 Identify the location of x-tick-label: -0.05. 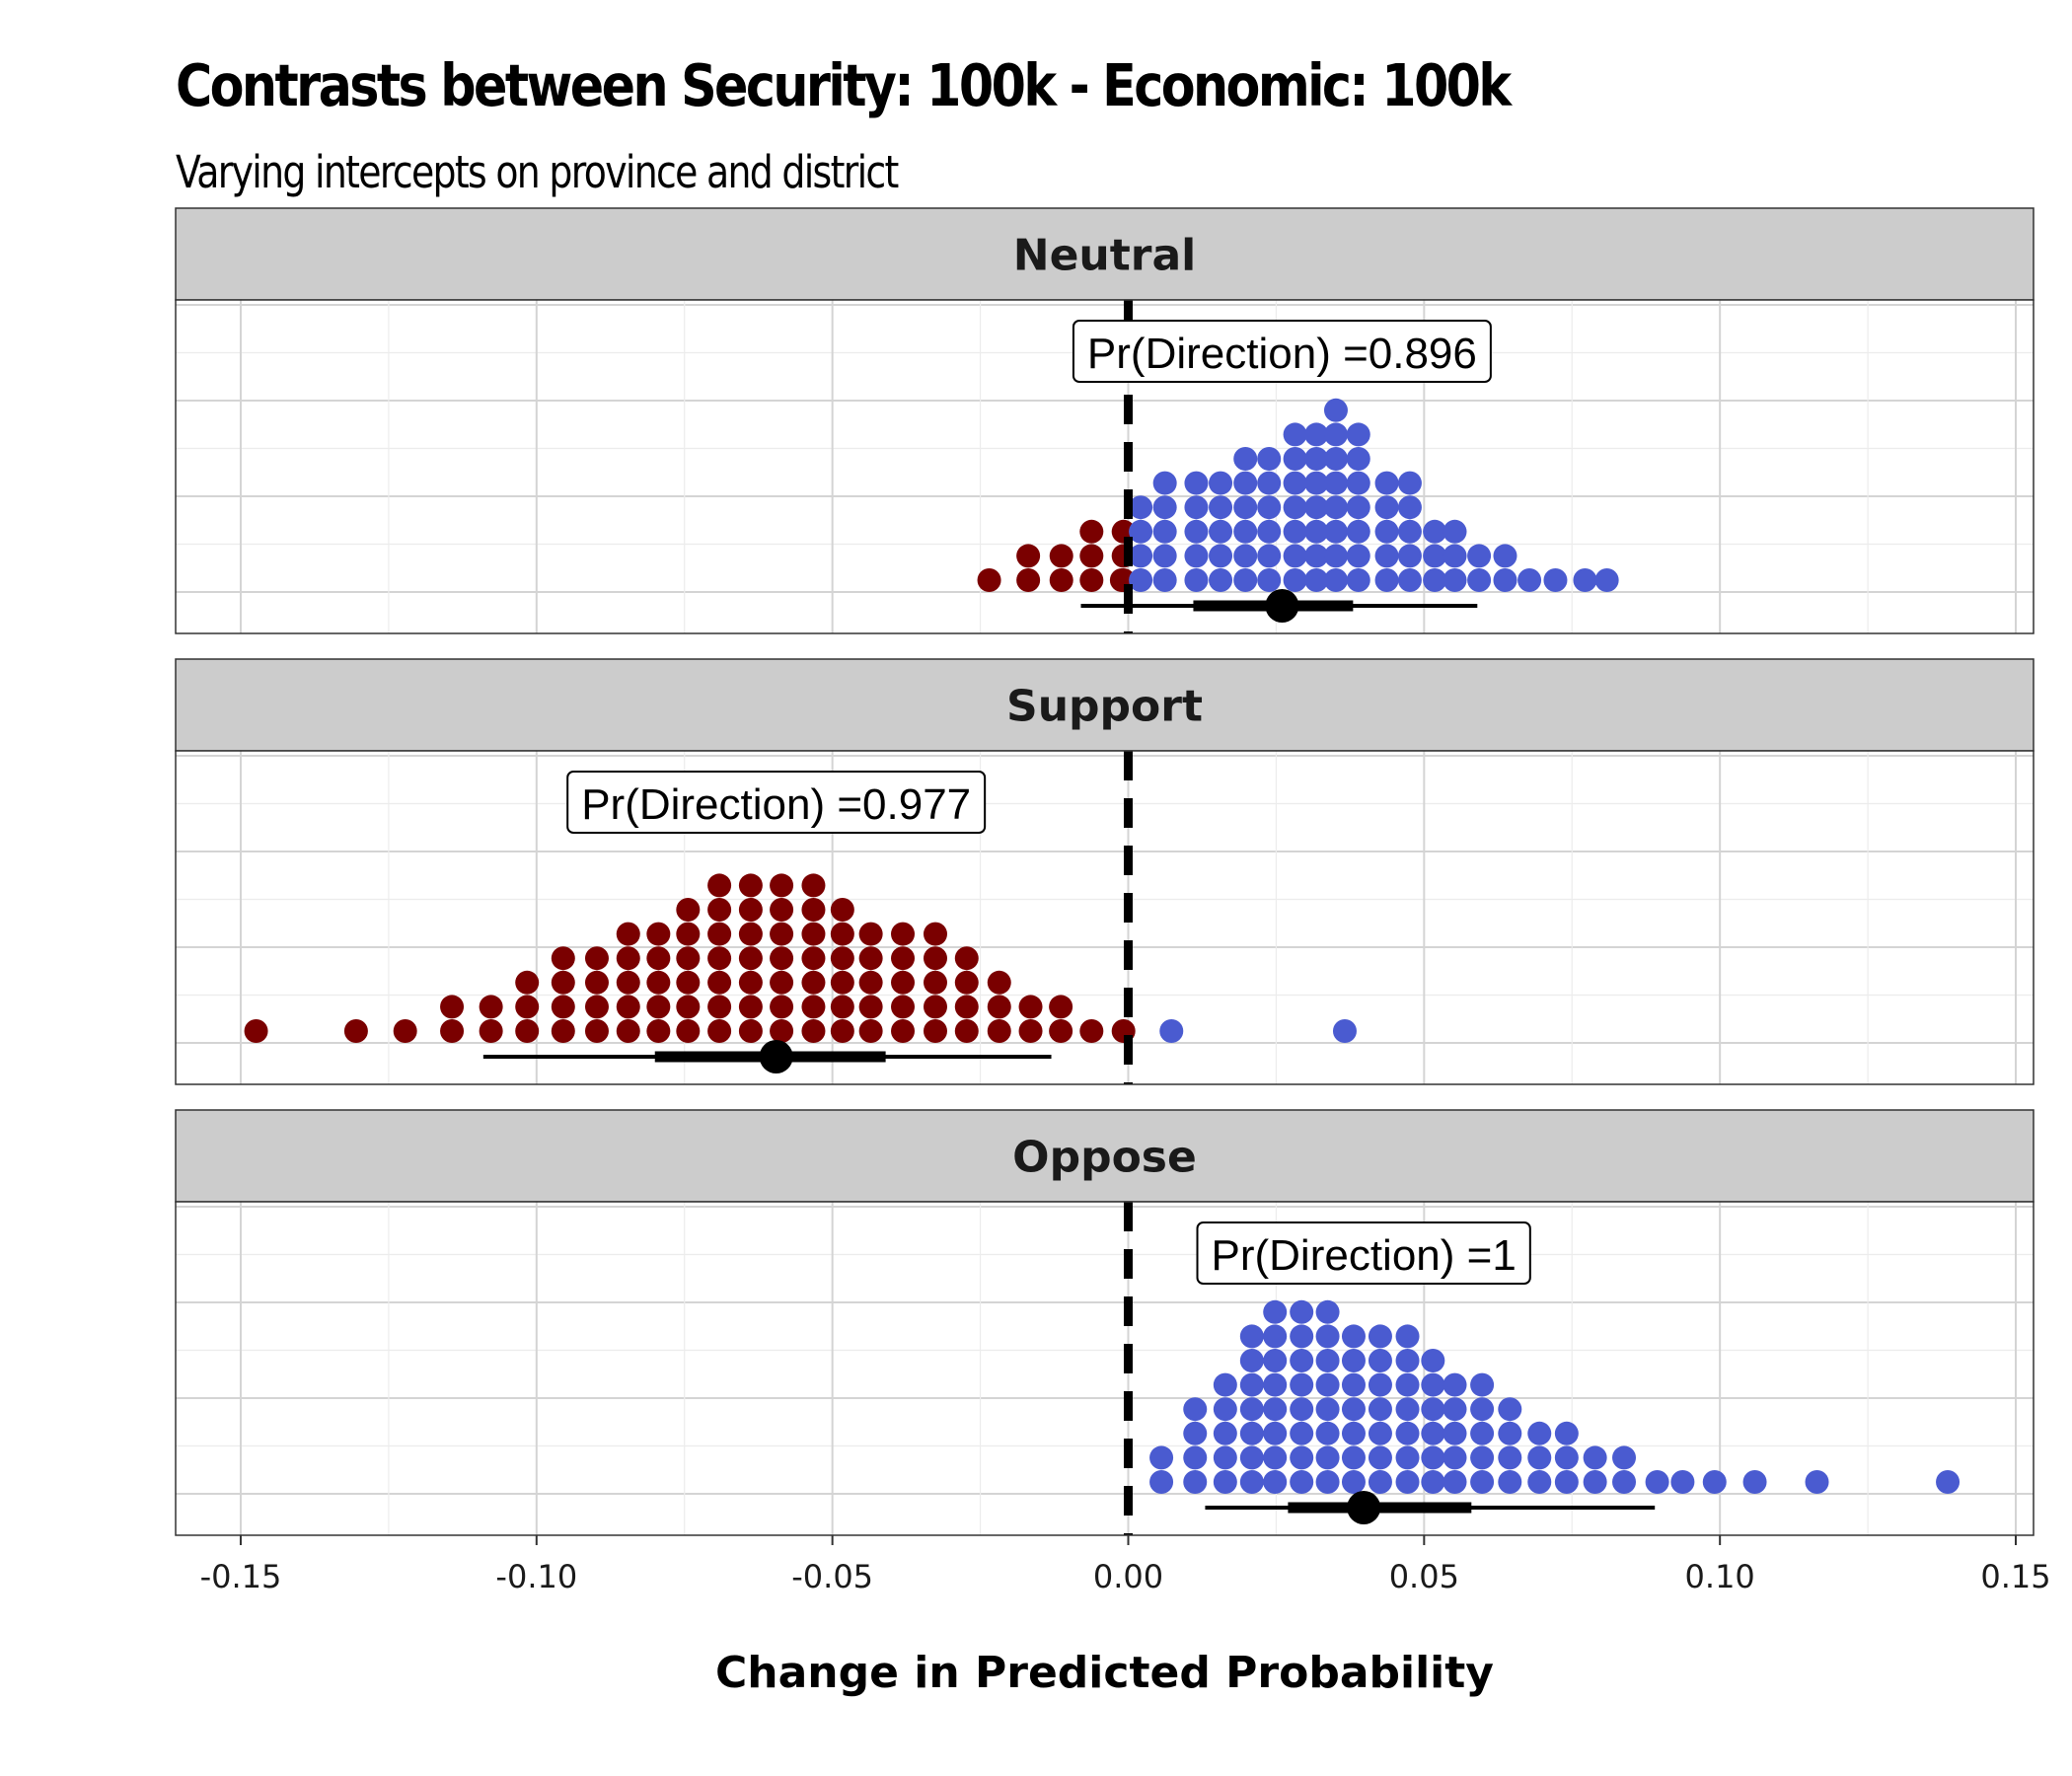
(832, 1577).